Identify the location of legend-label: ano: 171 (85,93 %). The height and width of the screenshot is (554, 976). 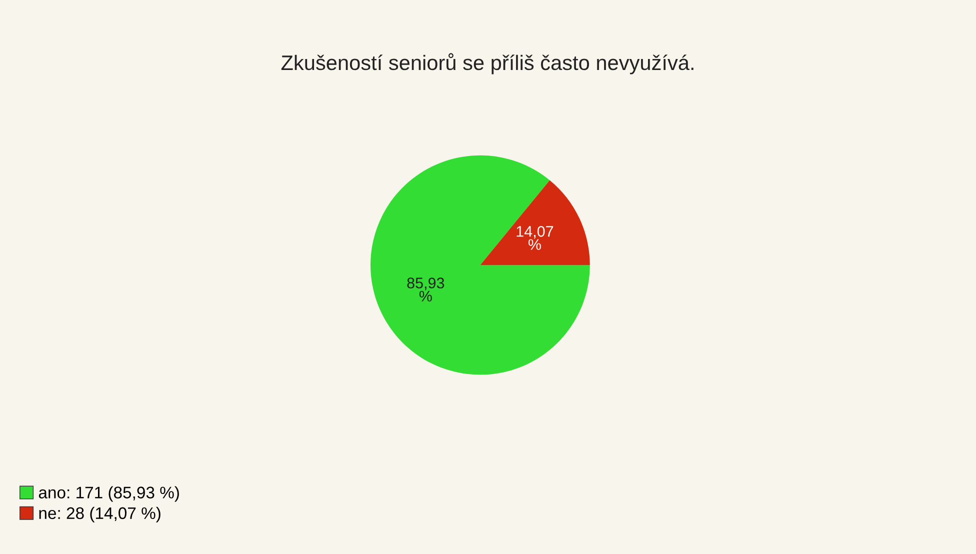
(108, 494).